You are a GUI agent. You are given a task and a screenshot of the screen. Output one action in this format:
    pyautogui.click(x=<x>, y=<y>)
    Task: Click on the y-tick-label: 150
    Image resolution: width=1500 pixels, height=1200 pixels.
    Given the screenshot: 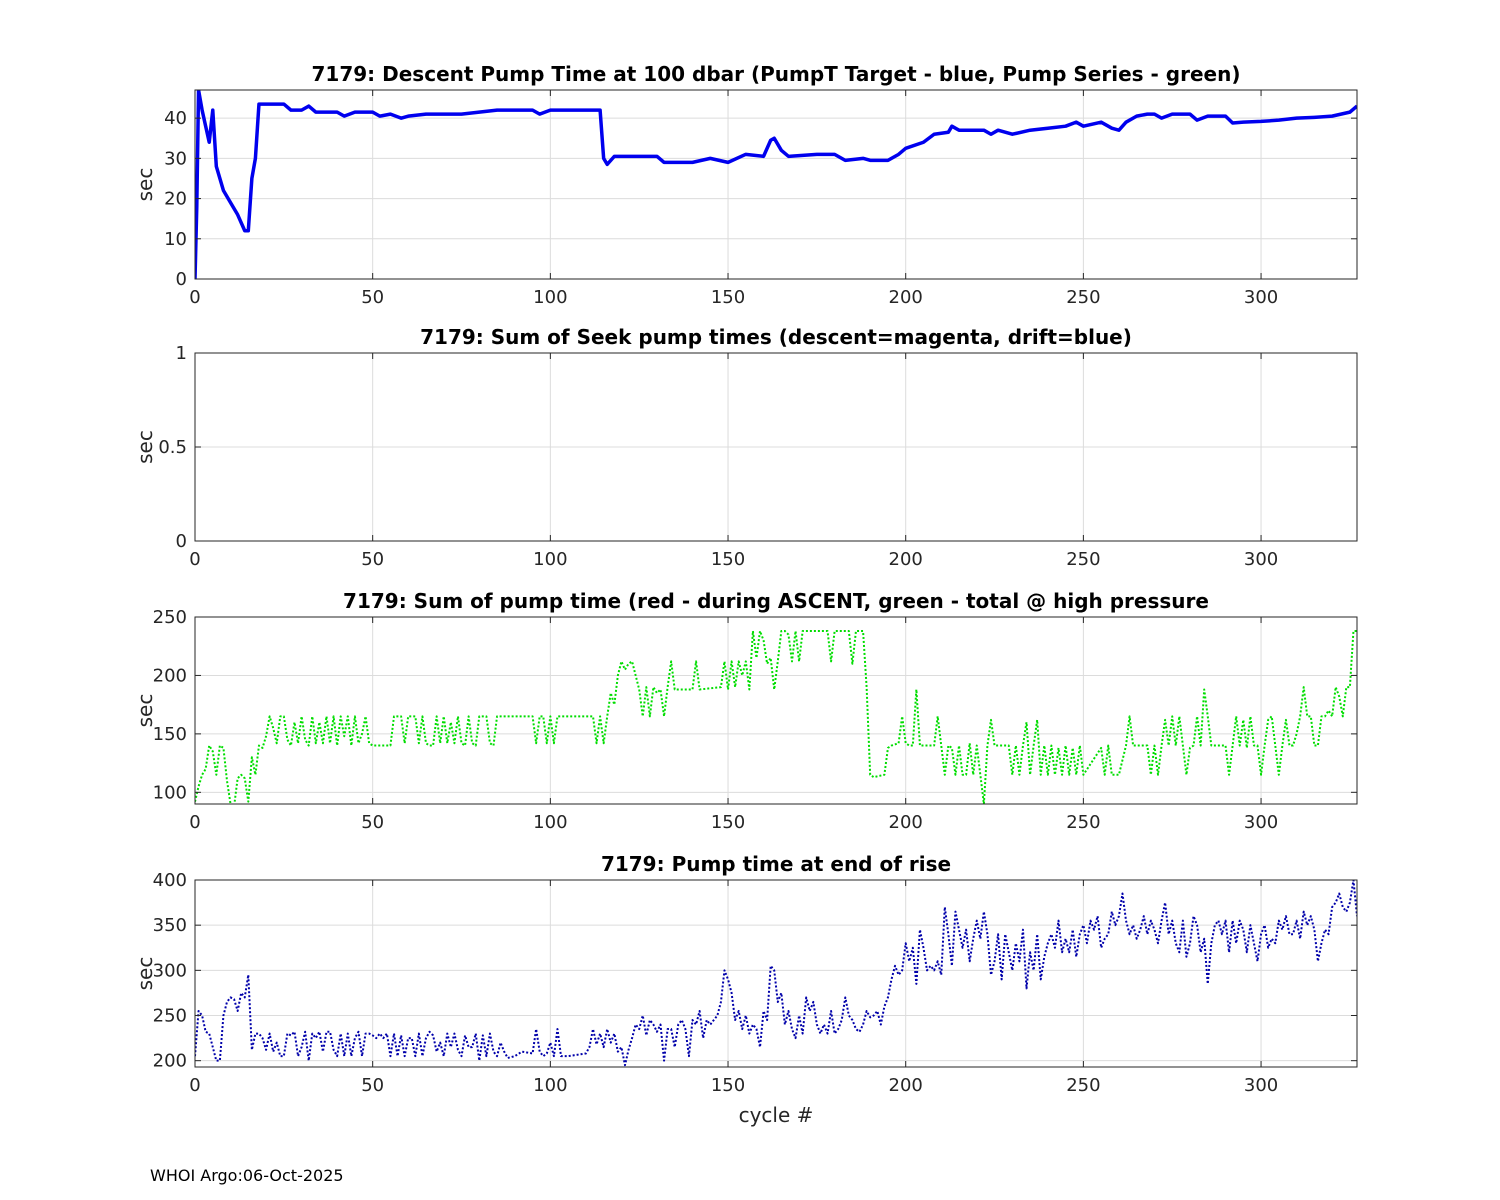 What is the action you would take?
    pyautogui.click(x=170, y=734)
    